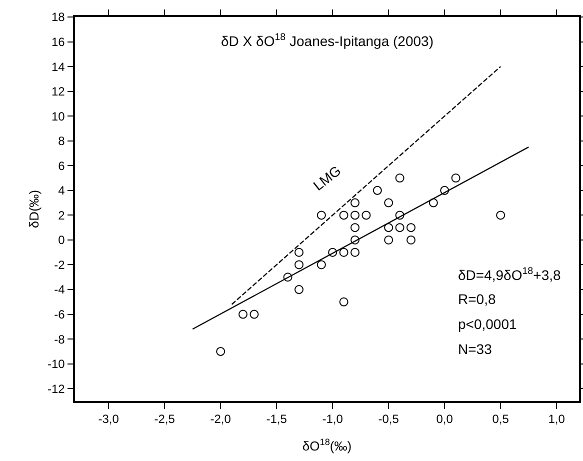  I want to click on y-tick-label: 6, so click(62, 165).